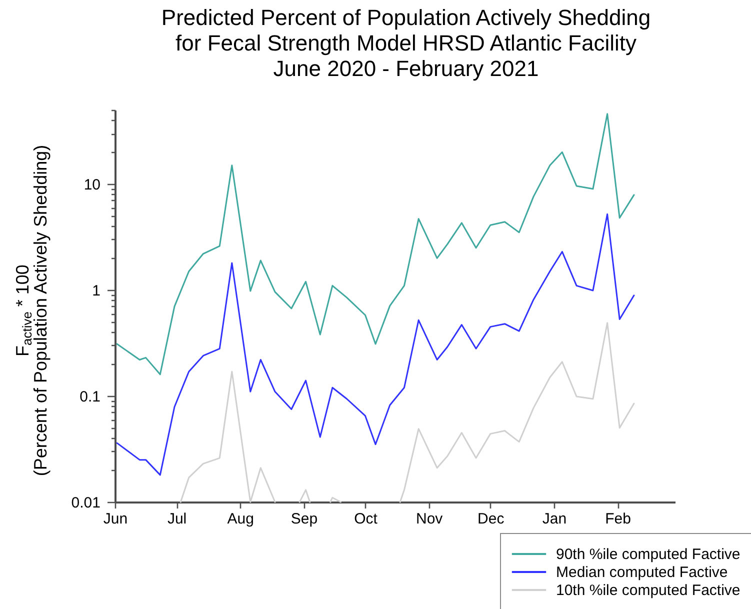 The image size is (751, 609). What do you see at coordinates (554, 519) in the screenshot?
I see `x-tick-label: Jan` at bounding box center [554, 519].